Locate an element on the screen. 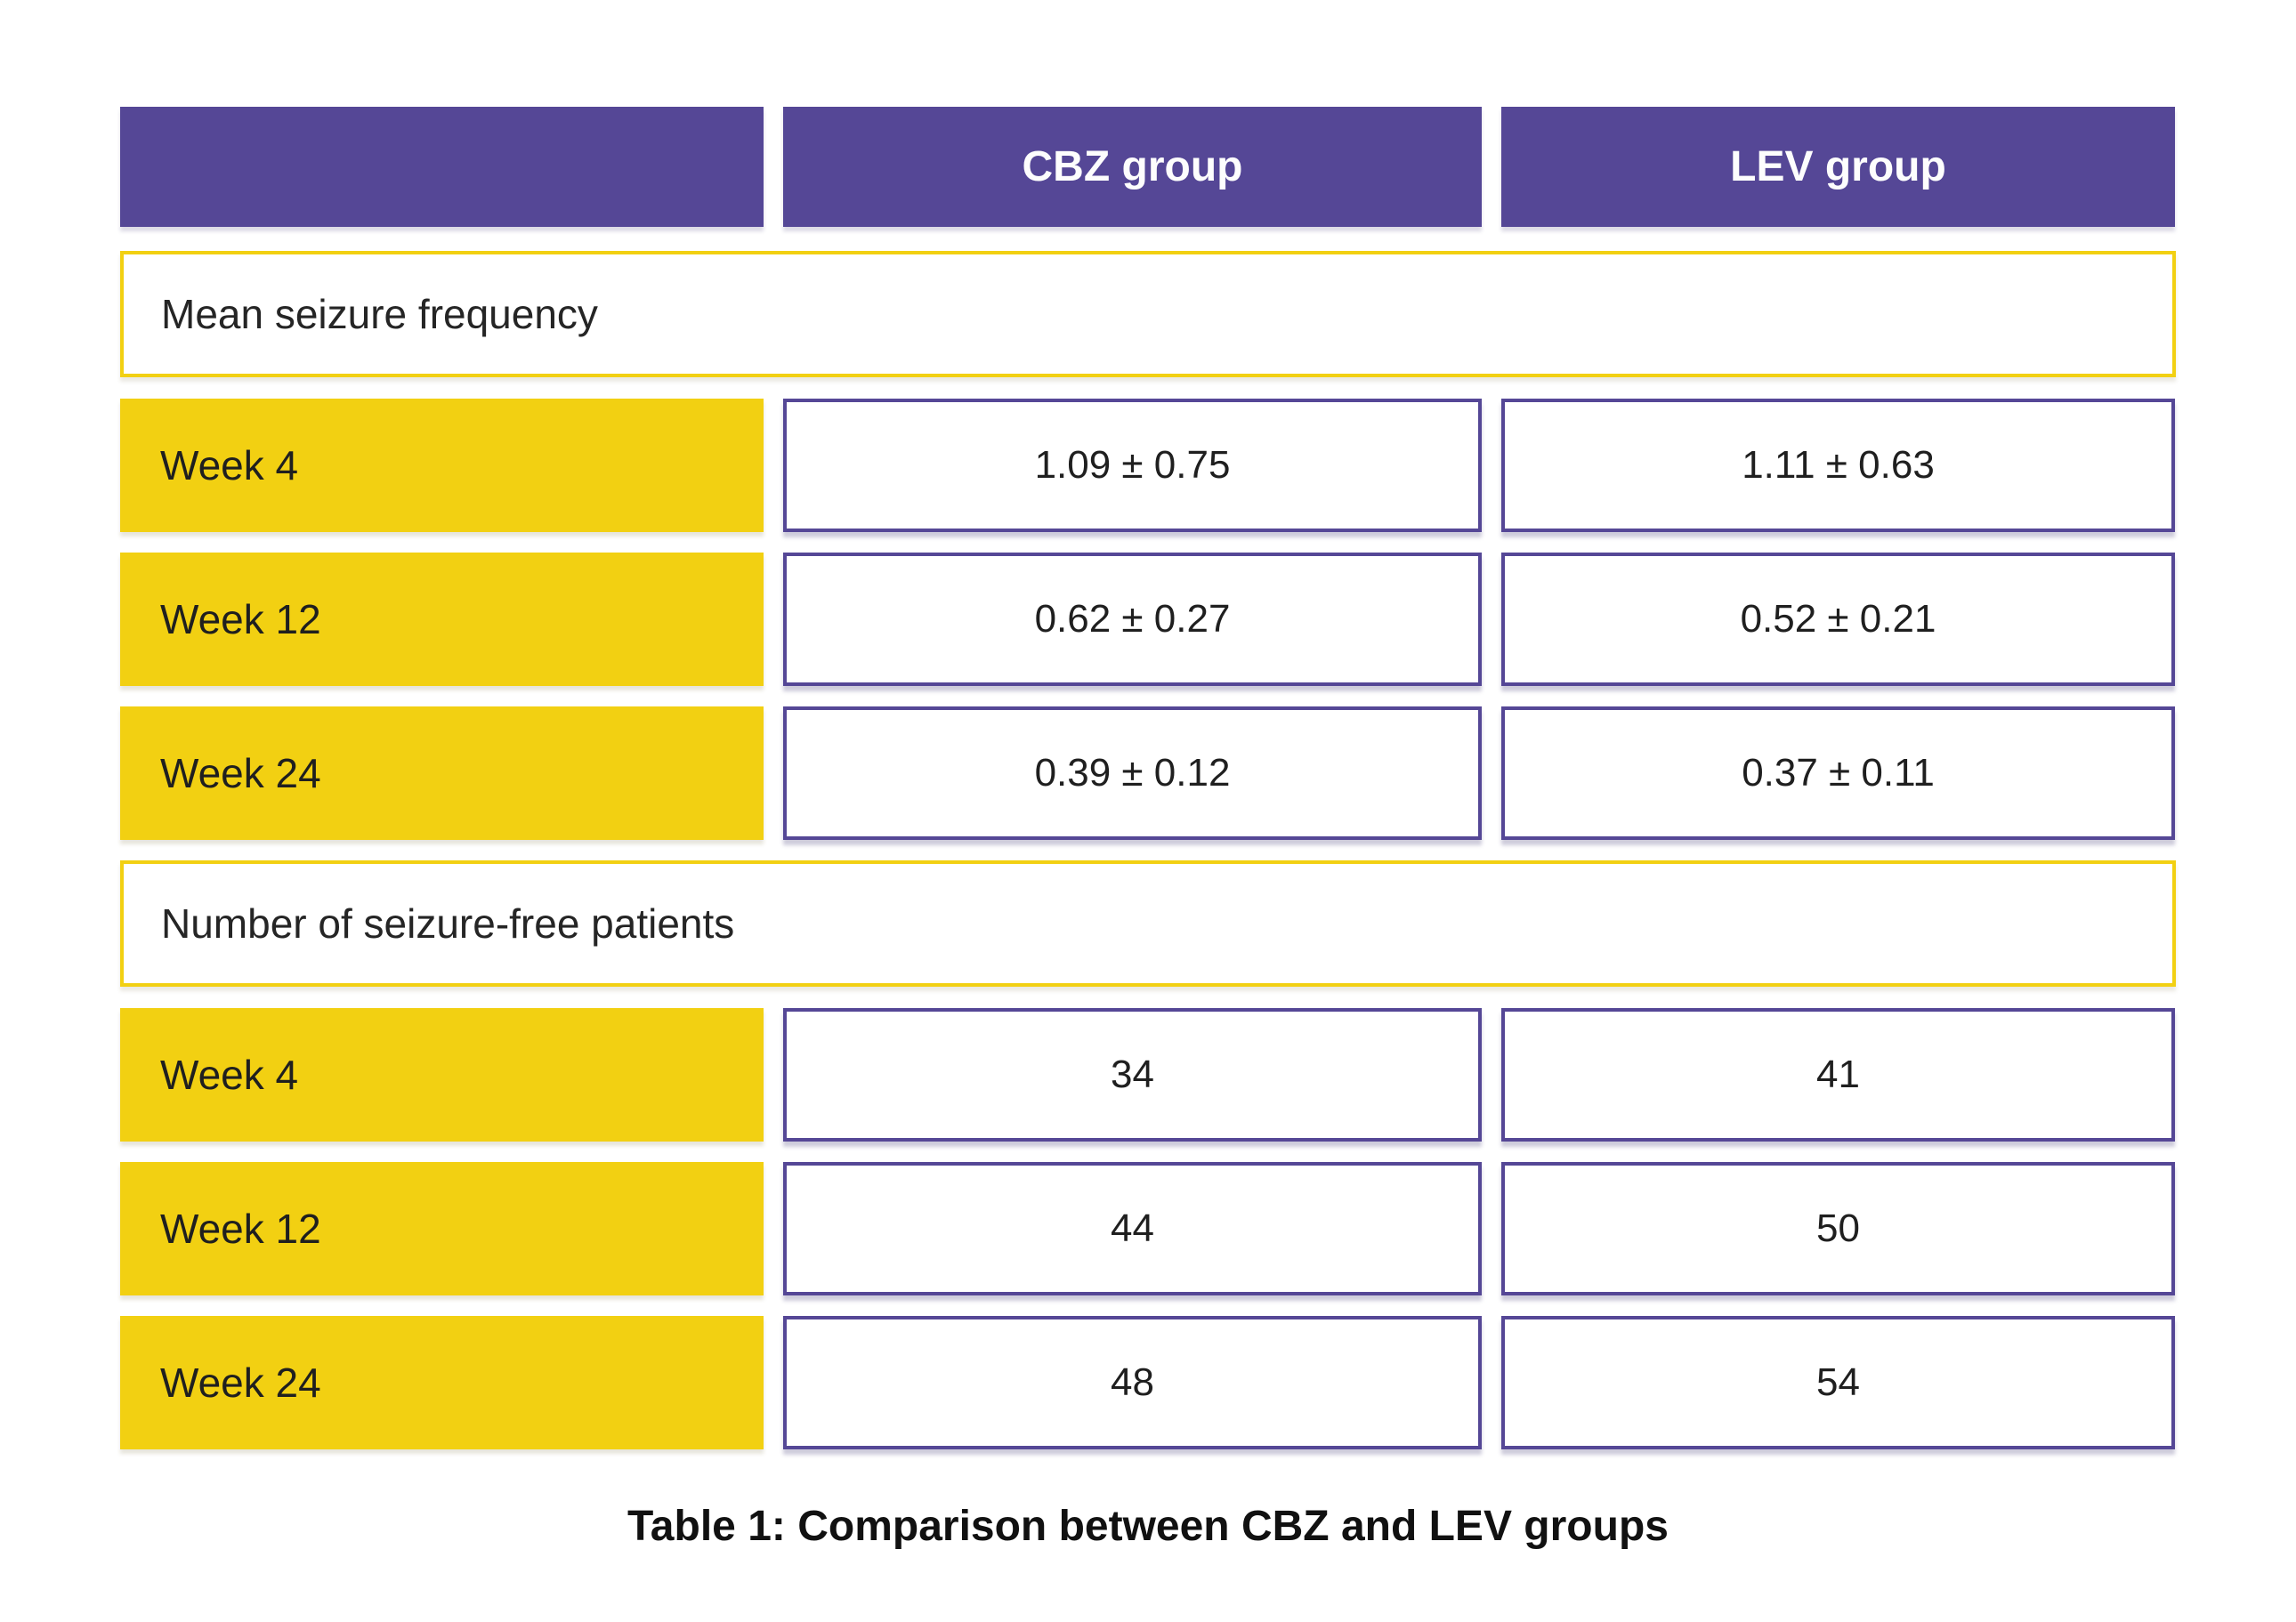  corner-header-cell is located at coordinates (442, 167).